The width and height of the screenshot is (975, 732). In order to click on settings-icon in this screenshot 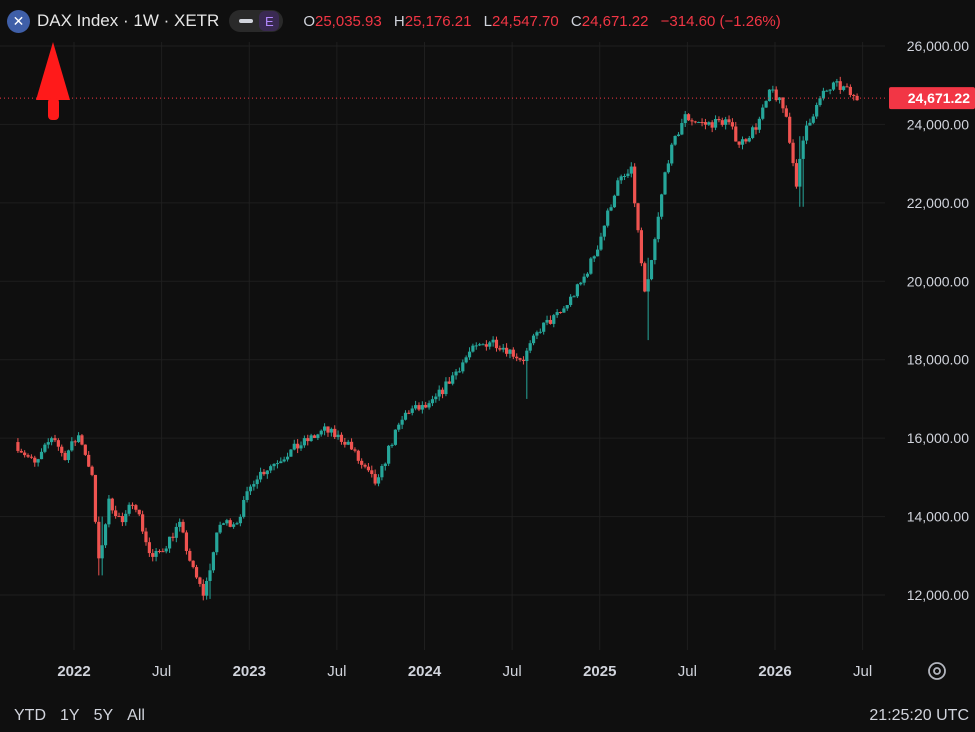, I will do `click(937, 671)`.